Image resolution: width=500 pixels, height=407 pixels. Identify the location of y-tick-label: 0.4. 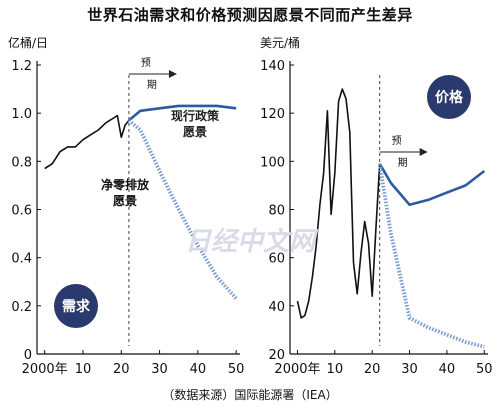
(21, 259).